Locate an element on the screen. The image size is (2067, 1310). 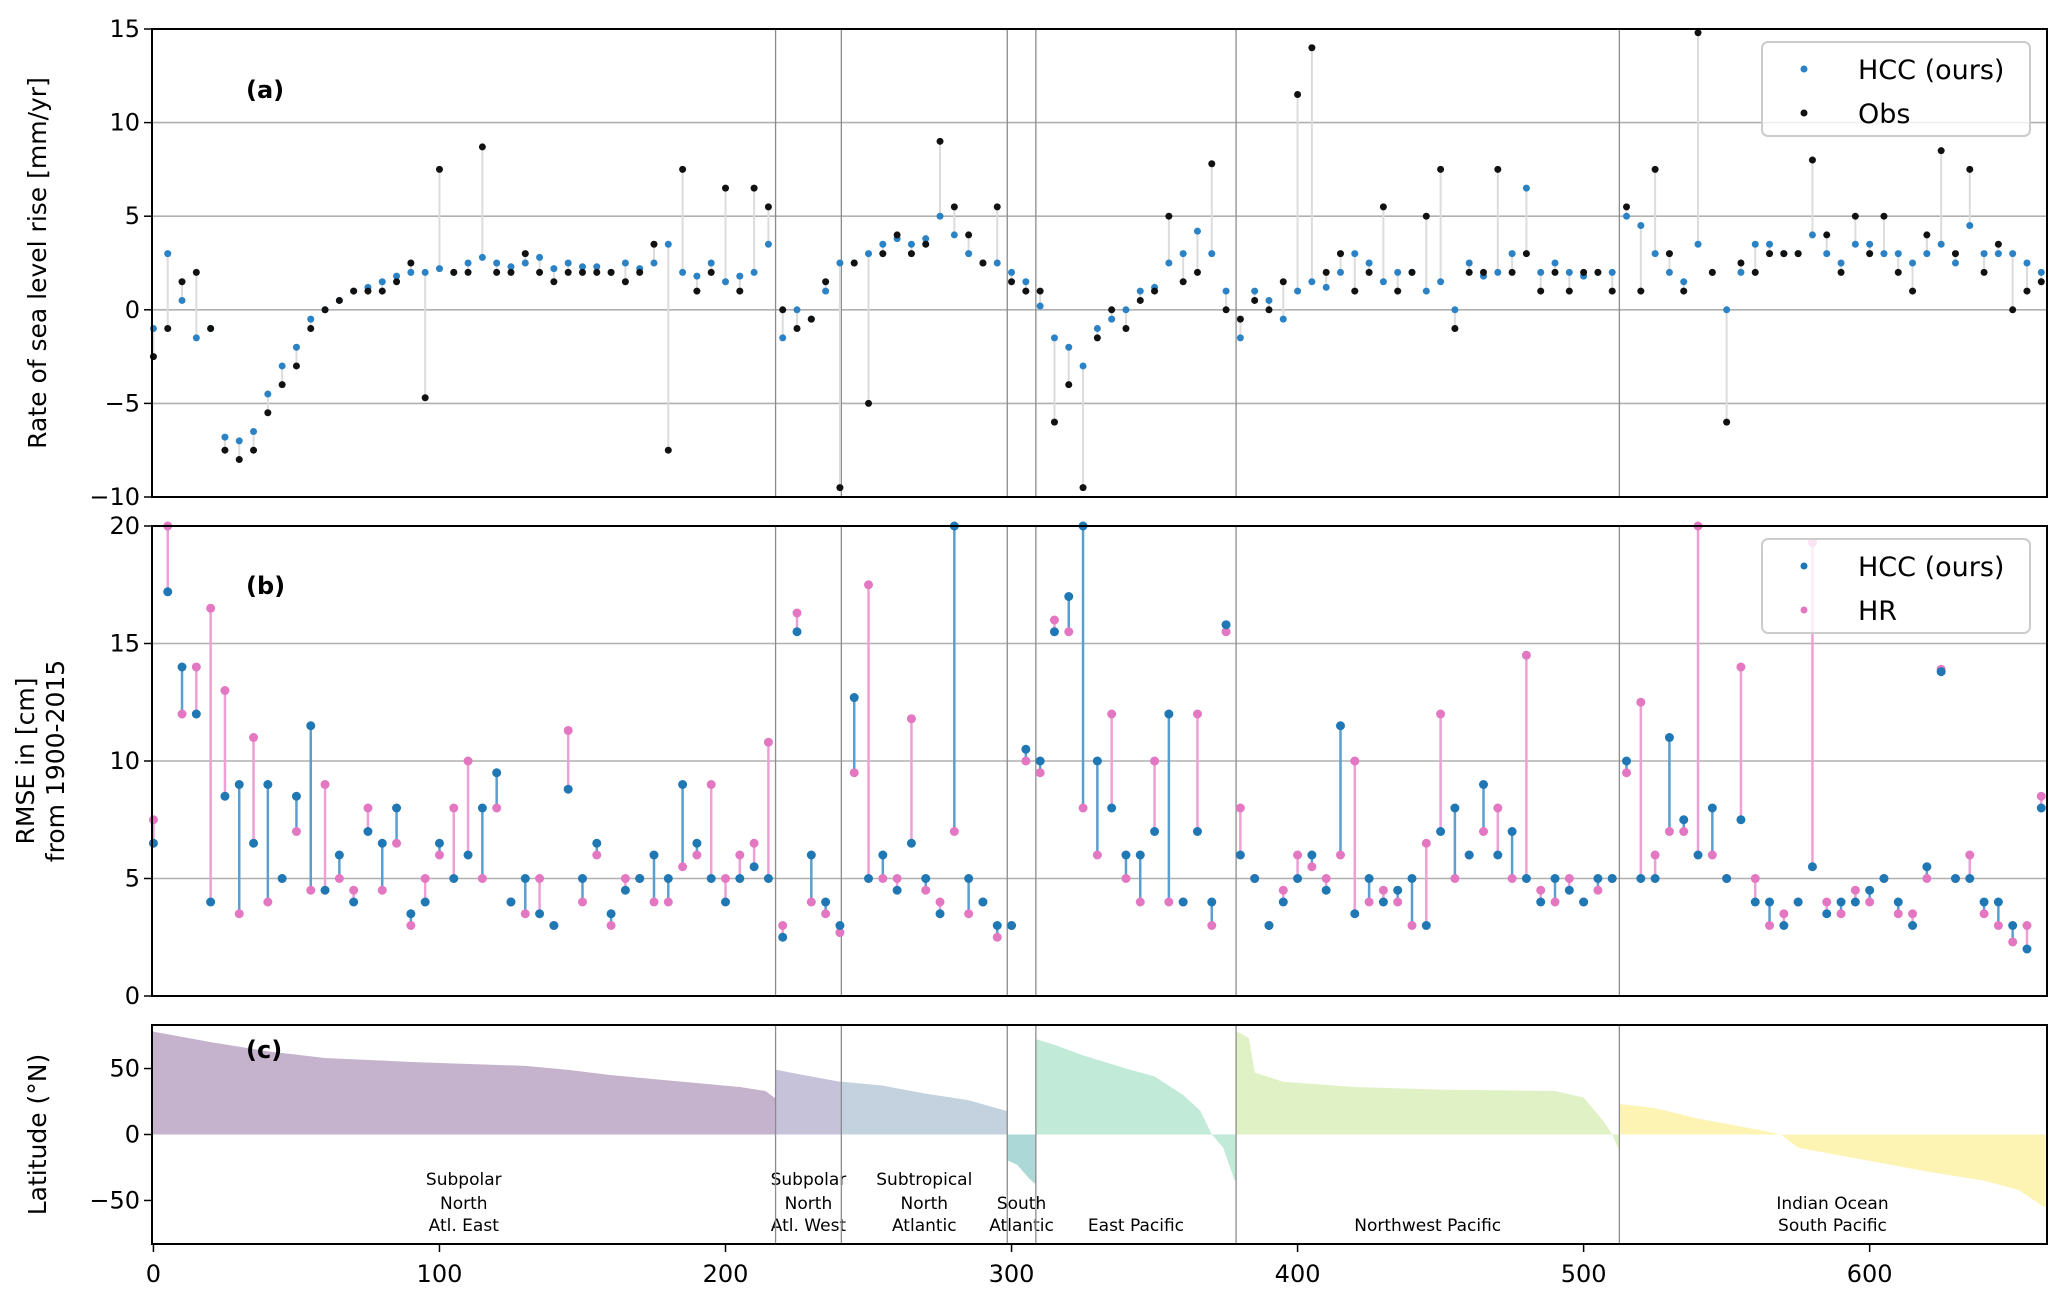
x-tick-label: 600 is located at coordinates (1870, 1274).